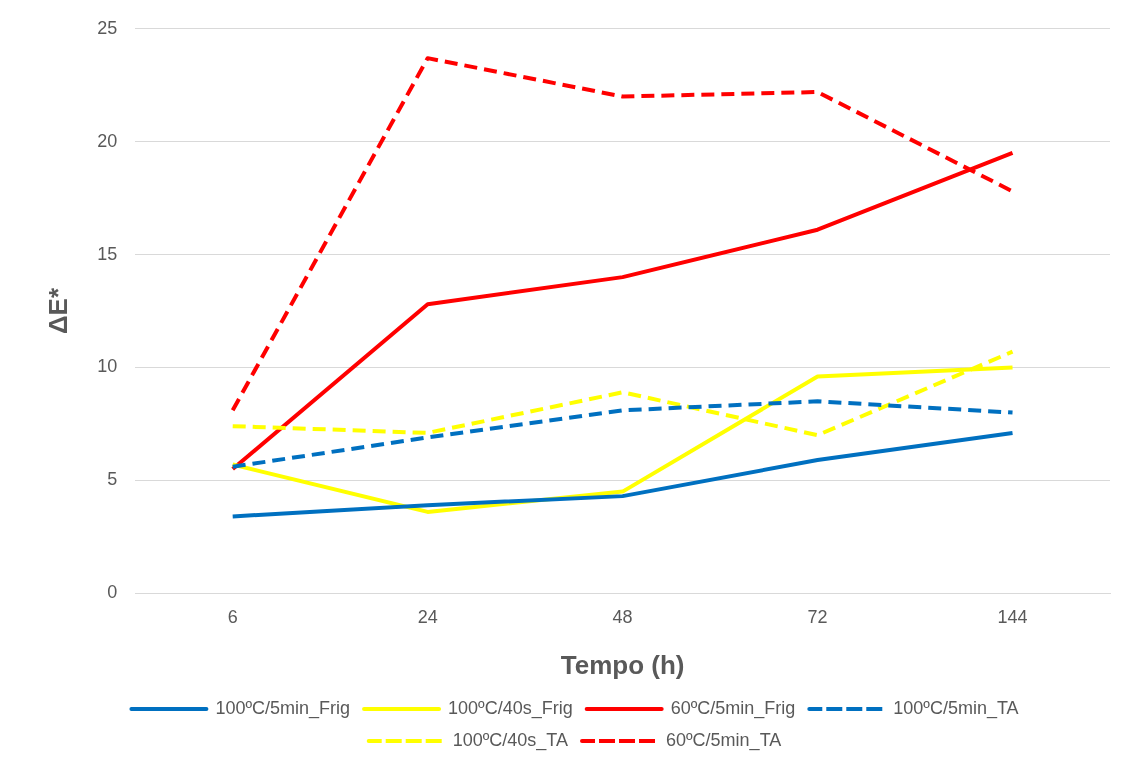  I want to click on y-tick-label: 20, so click(107, 140).